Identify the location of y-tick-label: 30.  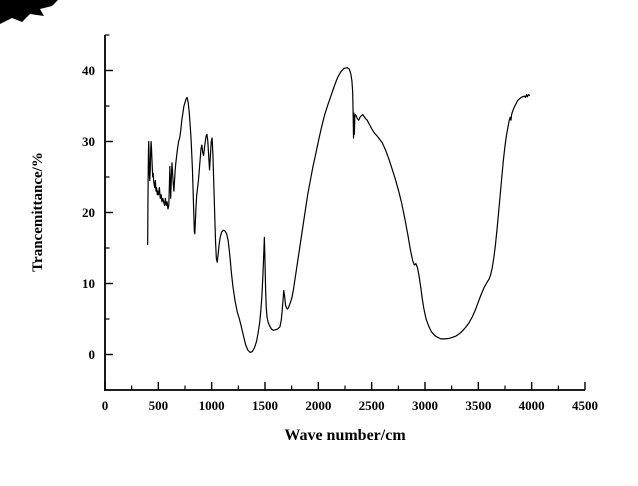
(88, 141).